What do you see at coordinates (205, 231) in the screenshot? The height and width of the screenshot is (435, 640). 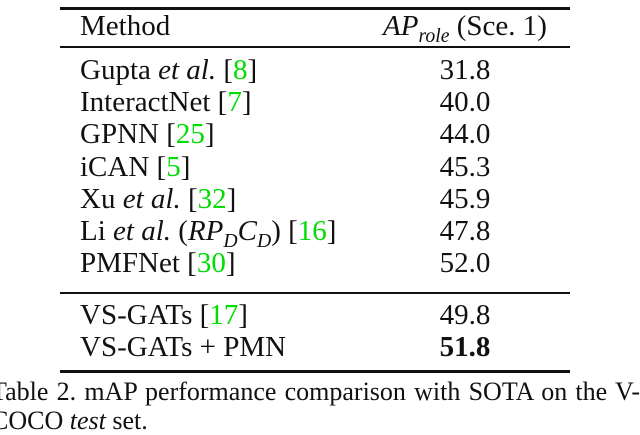 I see `text-segment: RP` at bounding box center [205, 231].